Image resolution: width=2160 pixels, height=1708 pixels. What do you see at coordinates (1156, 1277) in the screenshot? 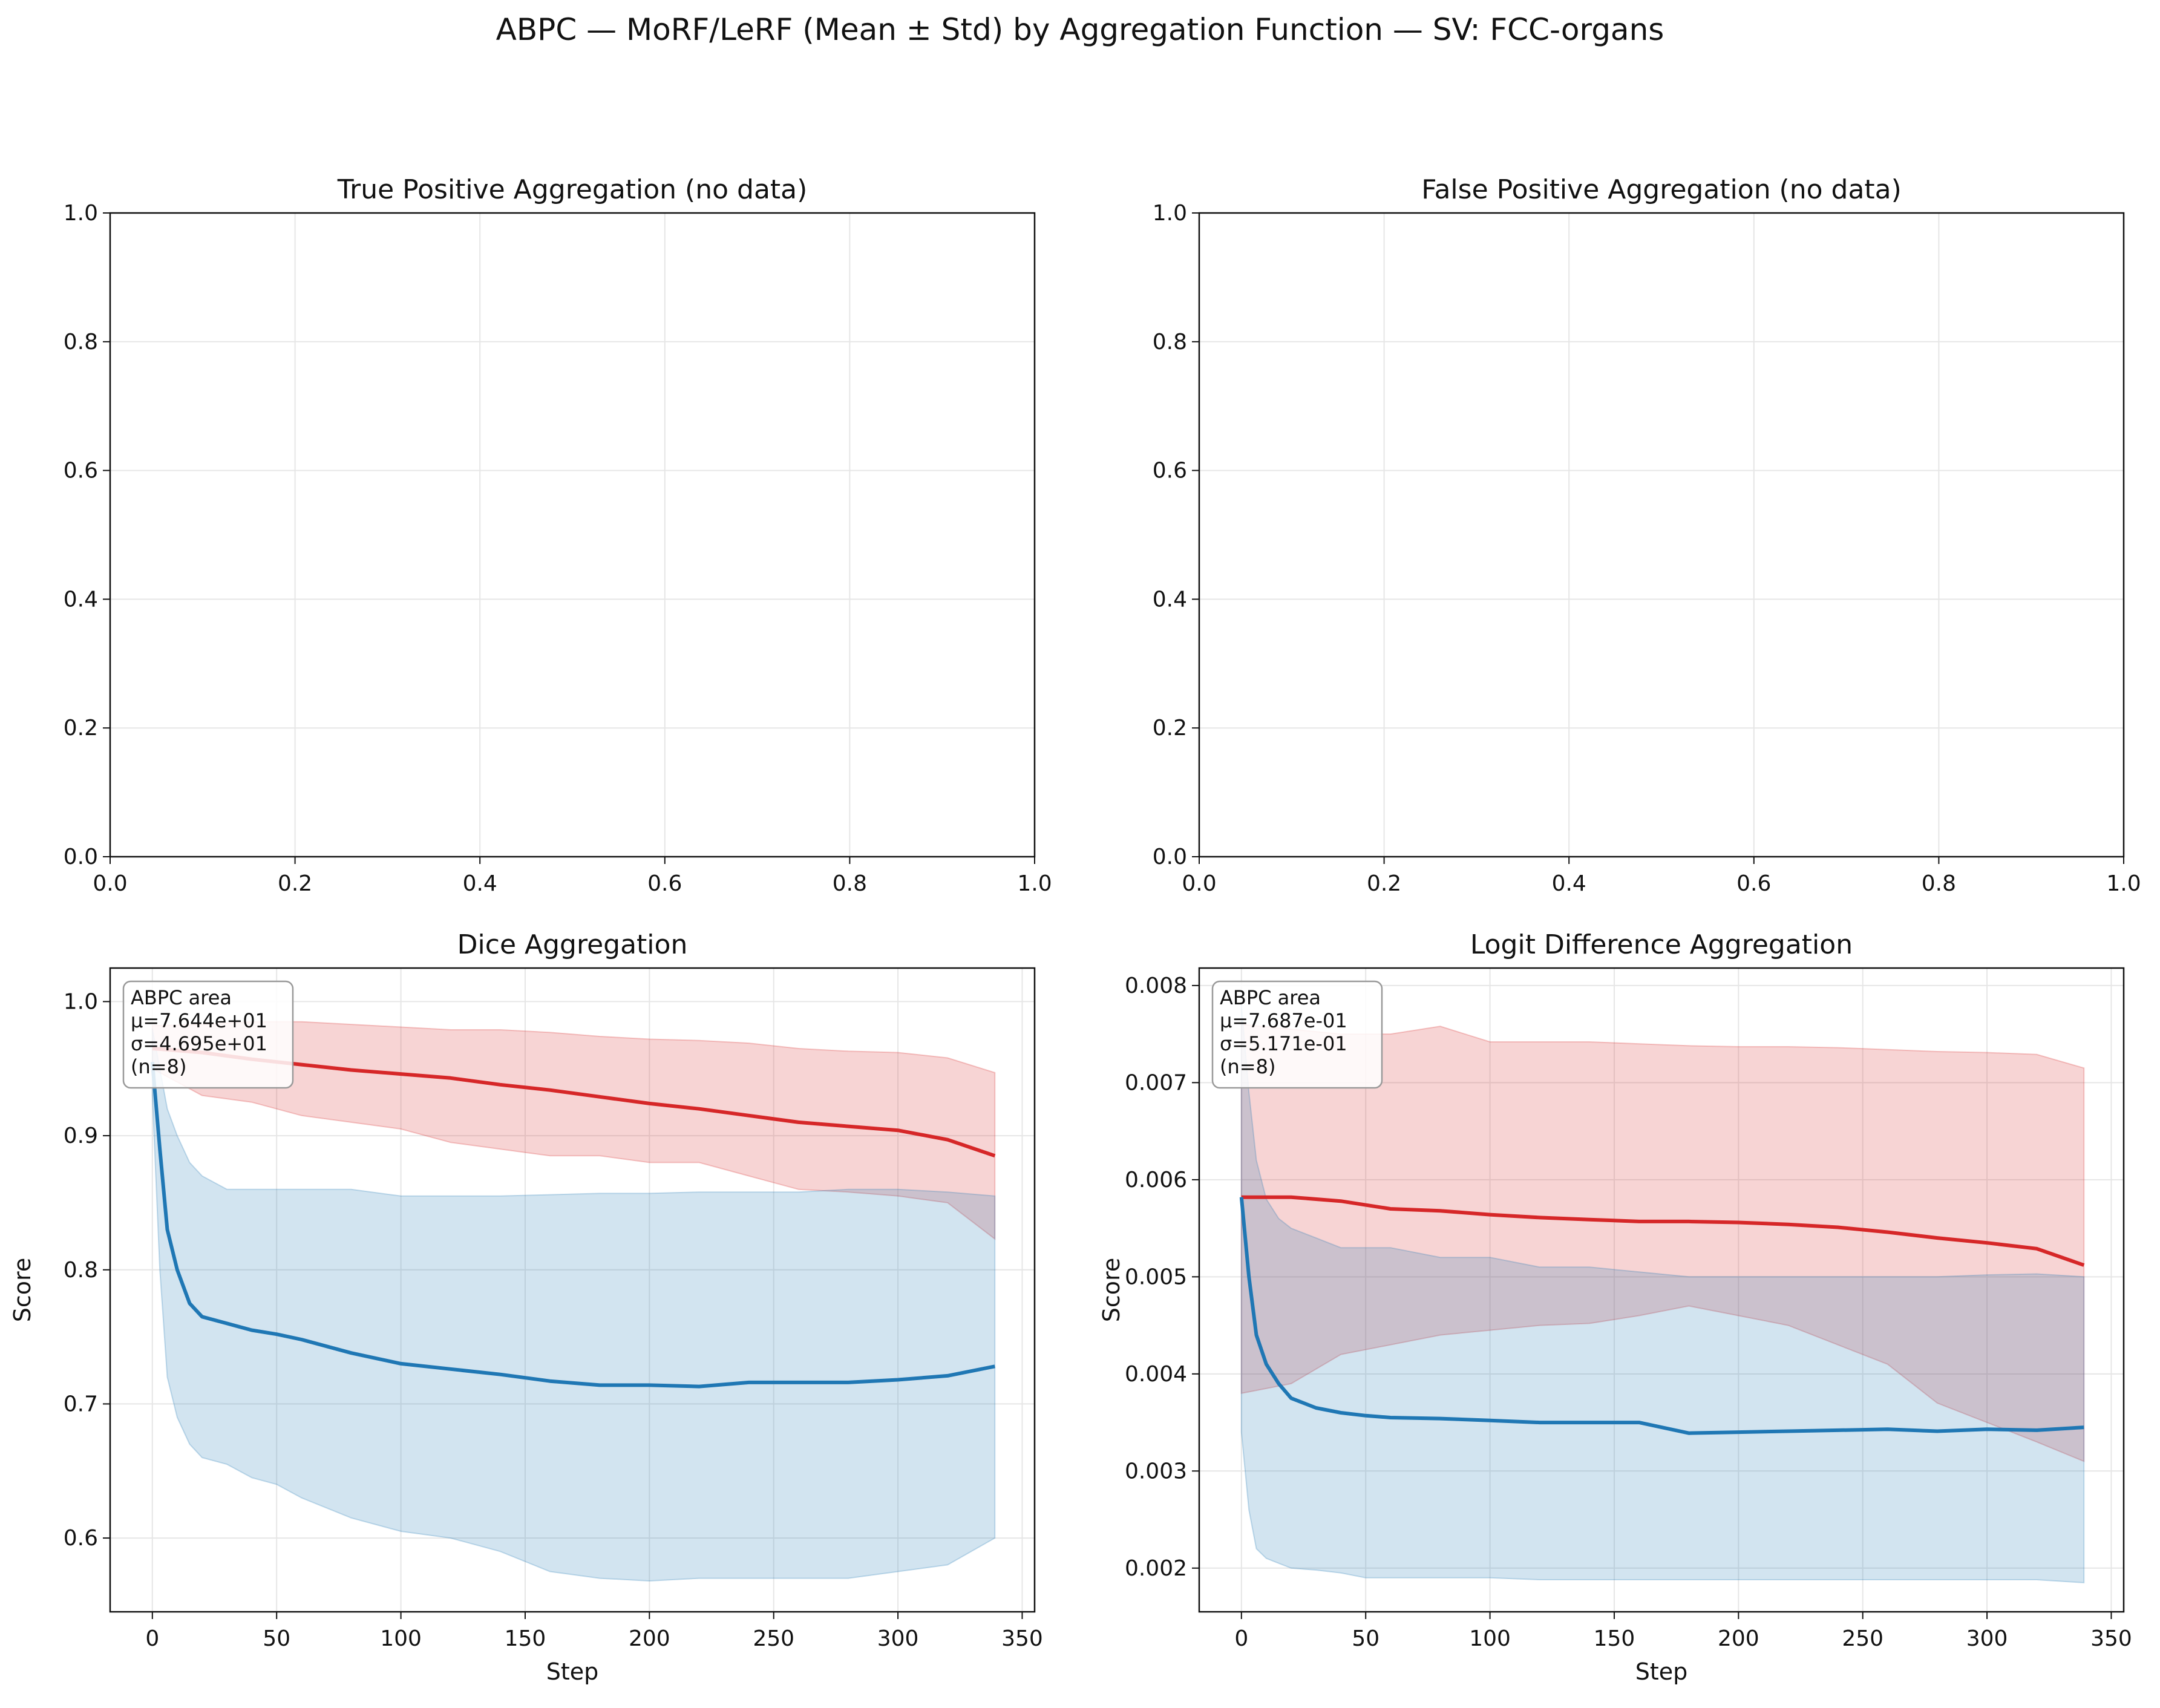
I see `y-tick-label: 0.005` at bounding box center [1156, 1277].